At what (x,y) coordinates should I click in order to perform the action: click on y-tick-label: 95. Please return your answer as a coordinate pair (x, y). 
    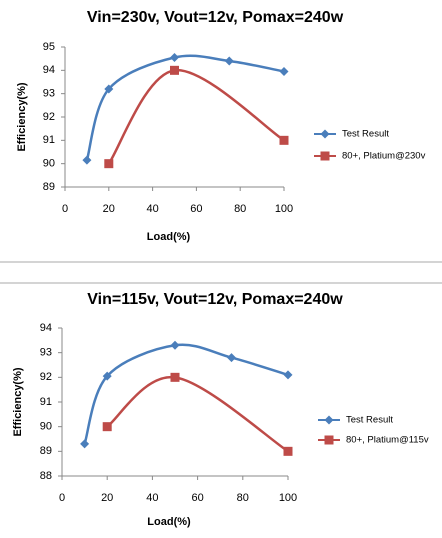
    Looking at the image, I should click on (49, 47).